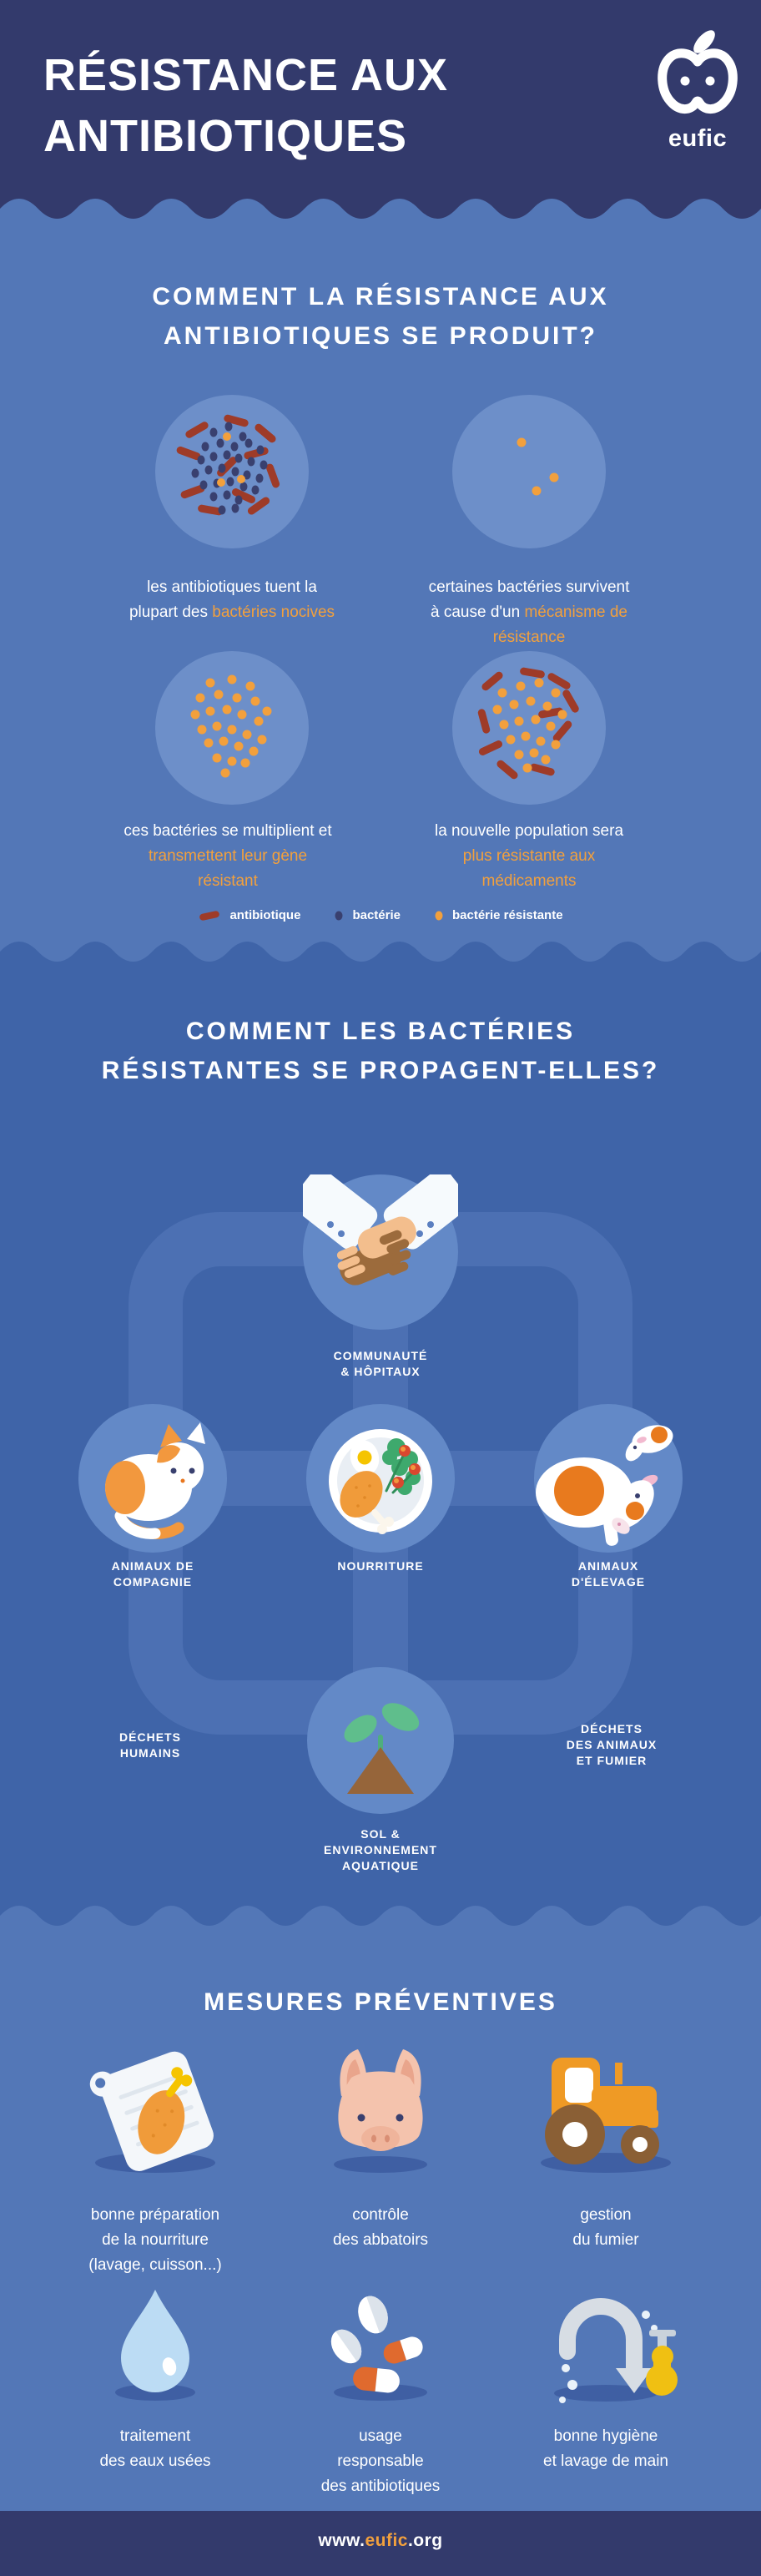  What do you see at coordinates (507, 915) in the screenshot?
I see `legend-label: bactérie résistante` at bounding box center [507, 915].